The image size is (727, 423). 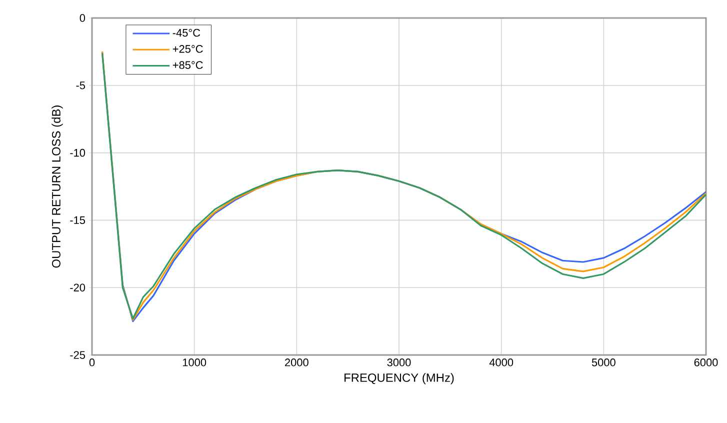 What do you see at coordinates (78, 355) in the screenshot?
I see `y-tick-label: -25` at bounding box center [78, 355].